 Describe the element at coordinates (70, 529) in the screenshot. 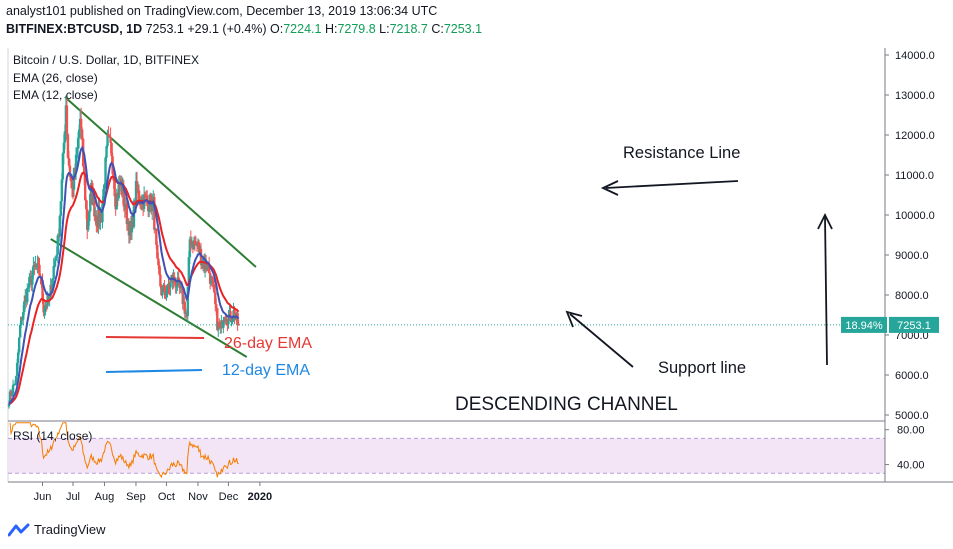

I see `tradingview-logo-text: TradingView` at that location.